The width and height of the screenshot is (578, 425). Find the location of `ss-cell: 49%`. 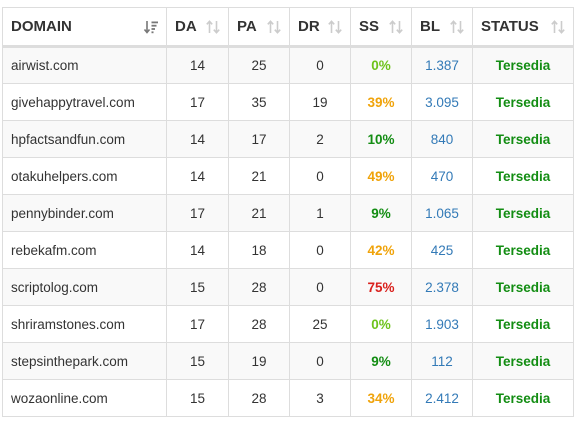

ss-cell: 49% is located at coordinates (381, 176).